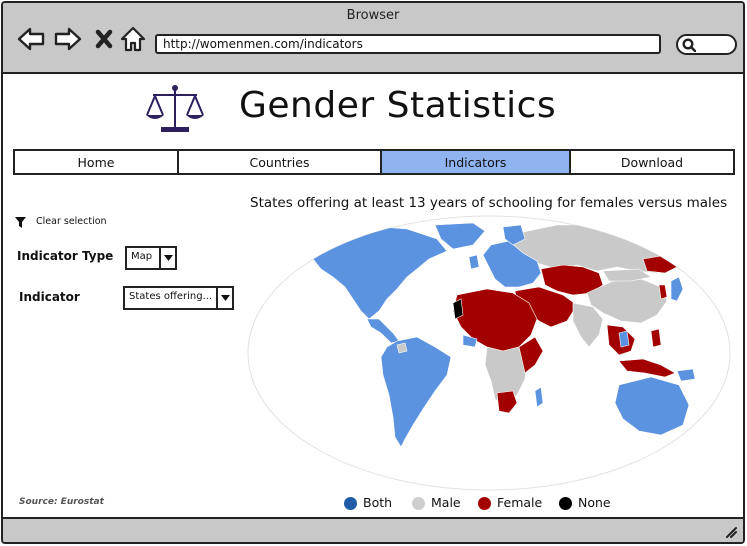 The image size is (747, 546). I want to click on region-central-africa, so click(506, 376).